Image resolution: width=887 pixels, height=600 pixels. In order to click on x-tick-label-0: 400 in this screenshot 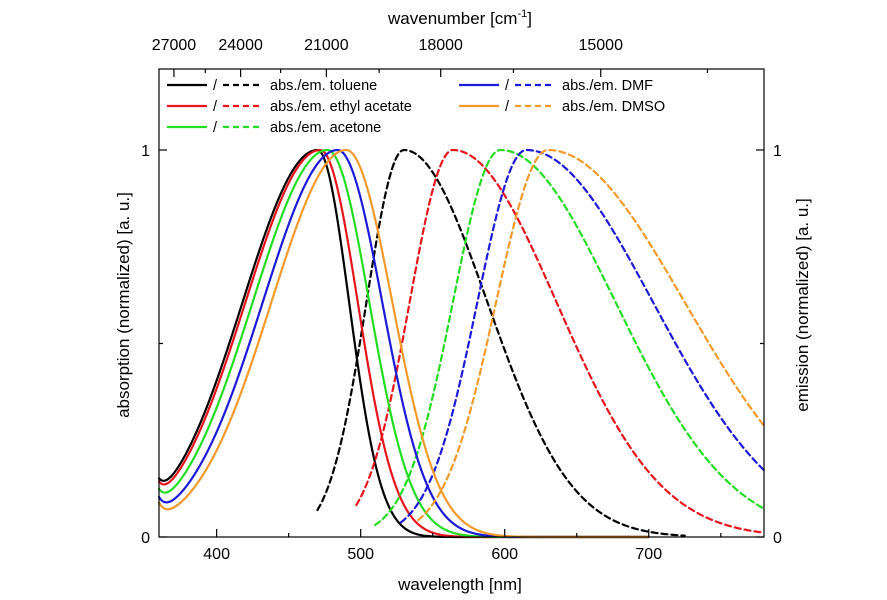, I will do `click(216, 554)`.